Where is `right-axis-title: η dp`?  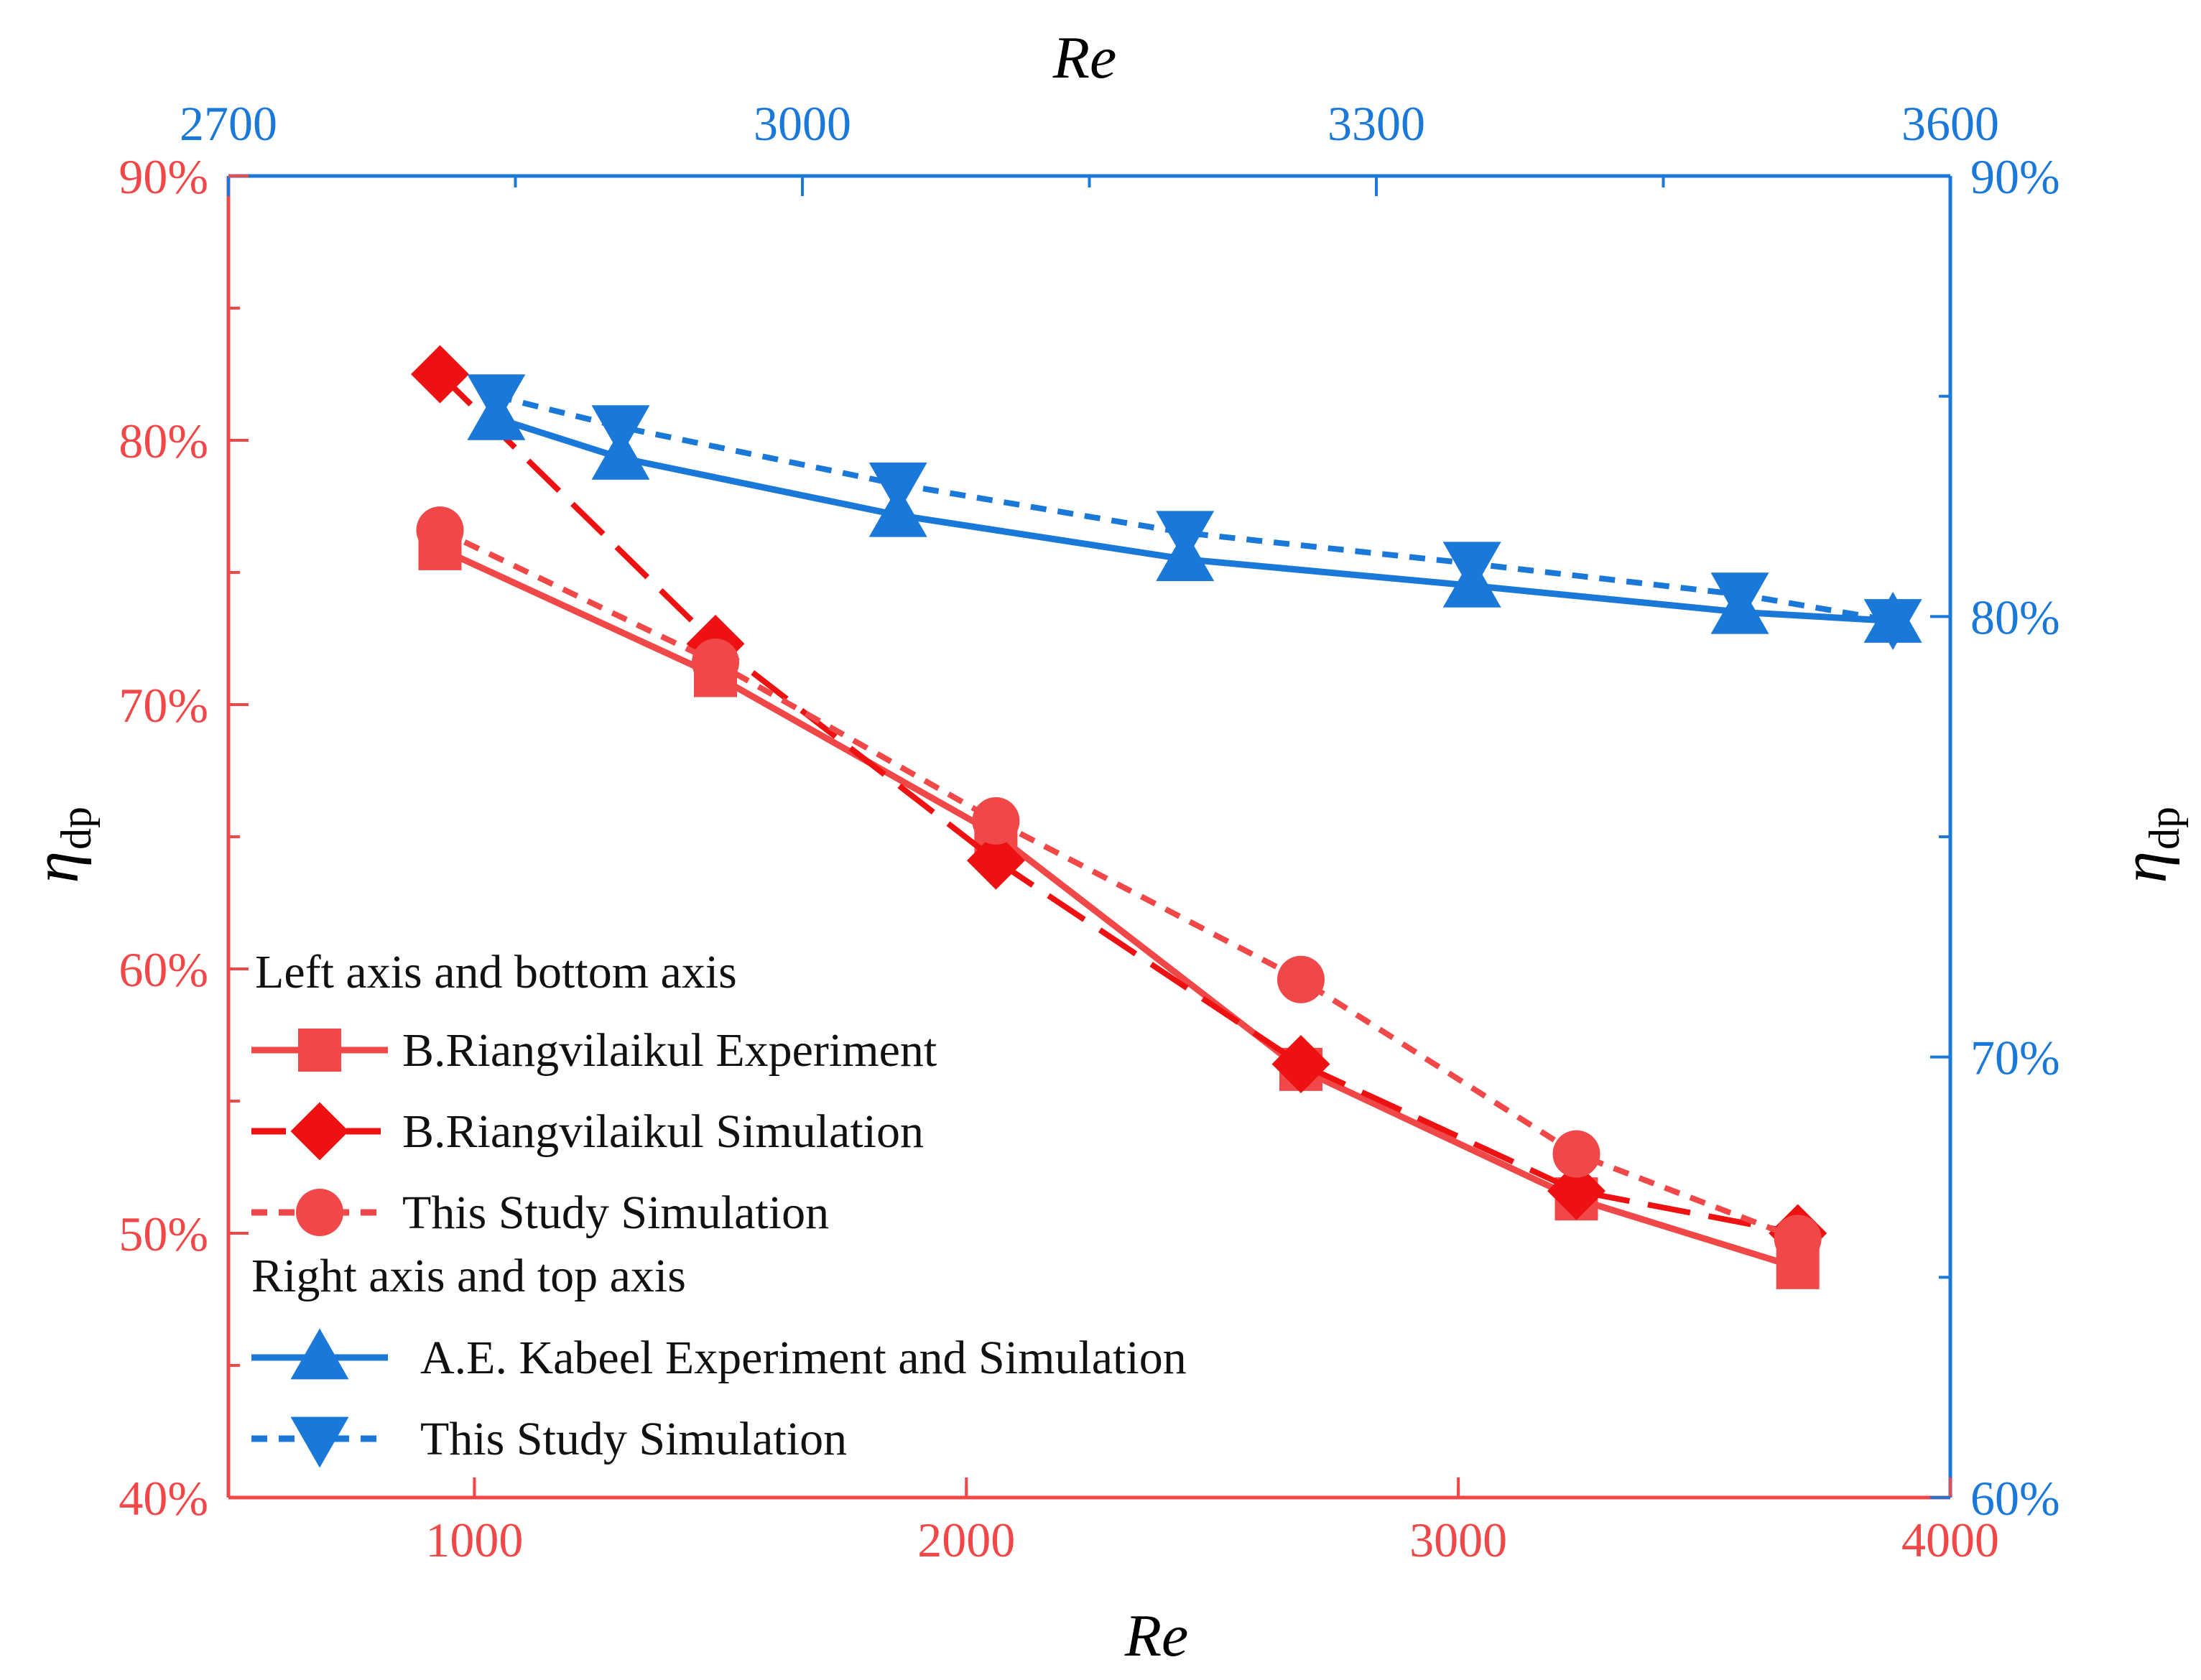
right-axis-title: η dp is located at coordinates (2148, 845).